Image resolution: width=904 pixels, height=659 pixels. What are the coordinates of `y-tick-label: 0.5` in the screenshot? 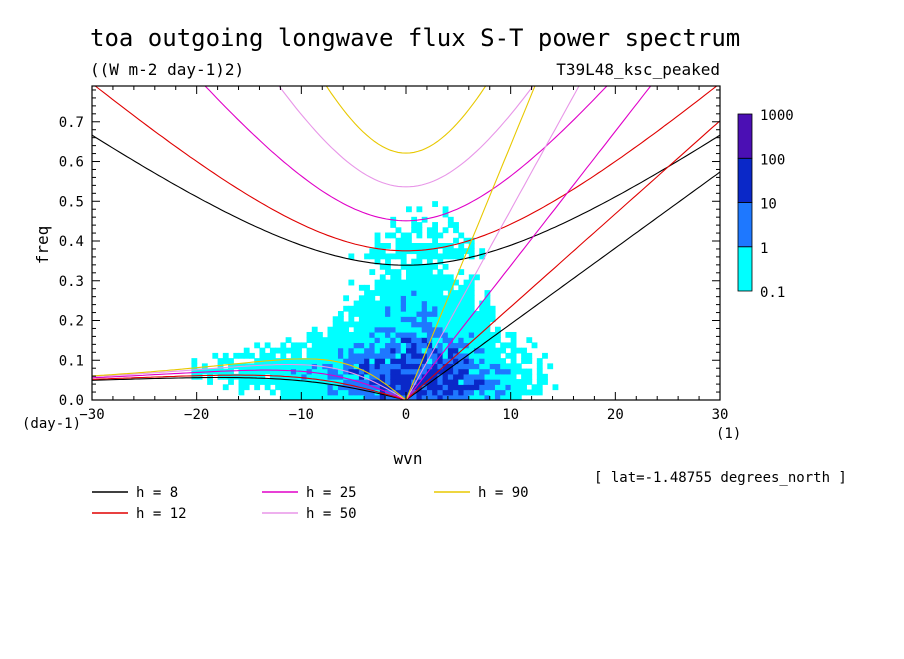 It's located at (71, 202).